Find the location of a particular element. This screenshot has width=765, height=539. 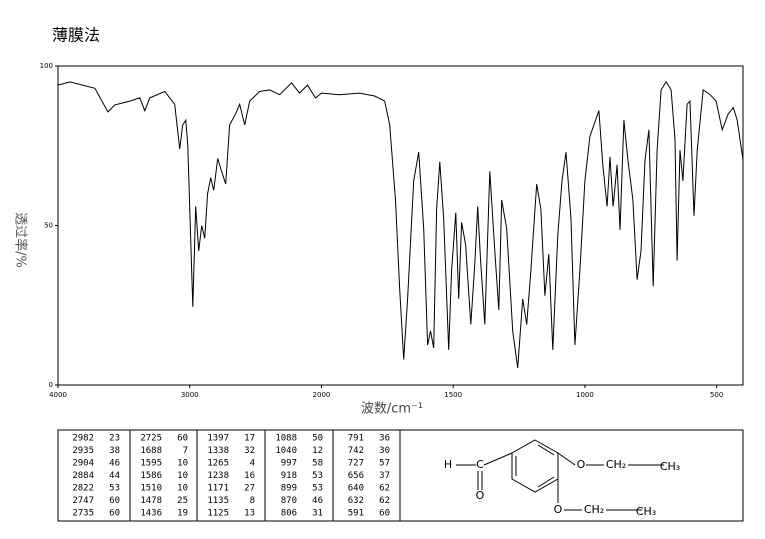

peak-transmittance: 4 is located at coordinates (252, 464).